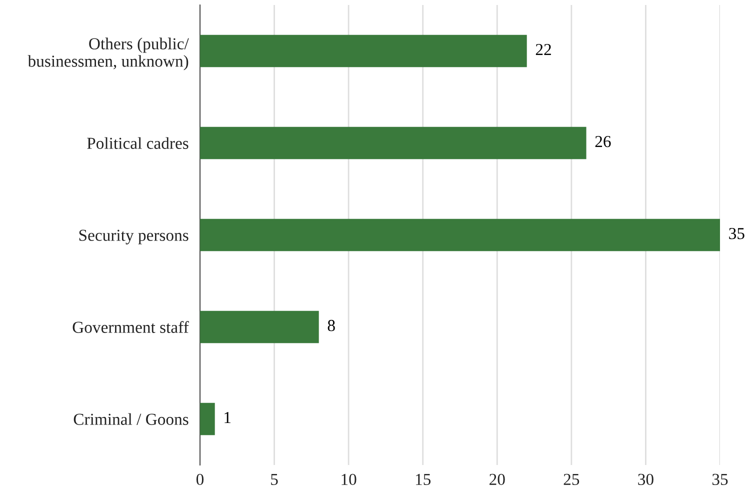 Image resolution: width=749 pixels, height=494 pixels. Describe the element at coordinates (133, 237) in the screenshot. I see `y-tick-label: Security persons` at that location.